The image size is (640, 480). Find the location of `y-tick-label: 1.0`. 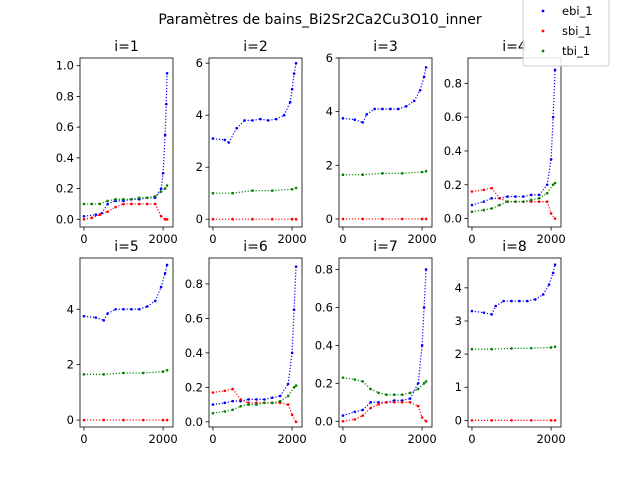

y-tick-label: 1.0 is located at coordinates (65, 66).